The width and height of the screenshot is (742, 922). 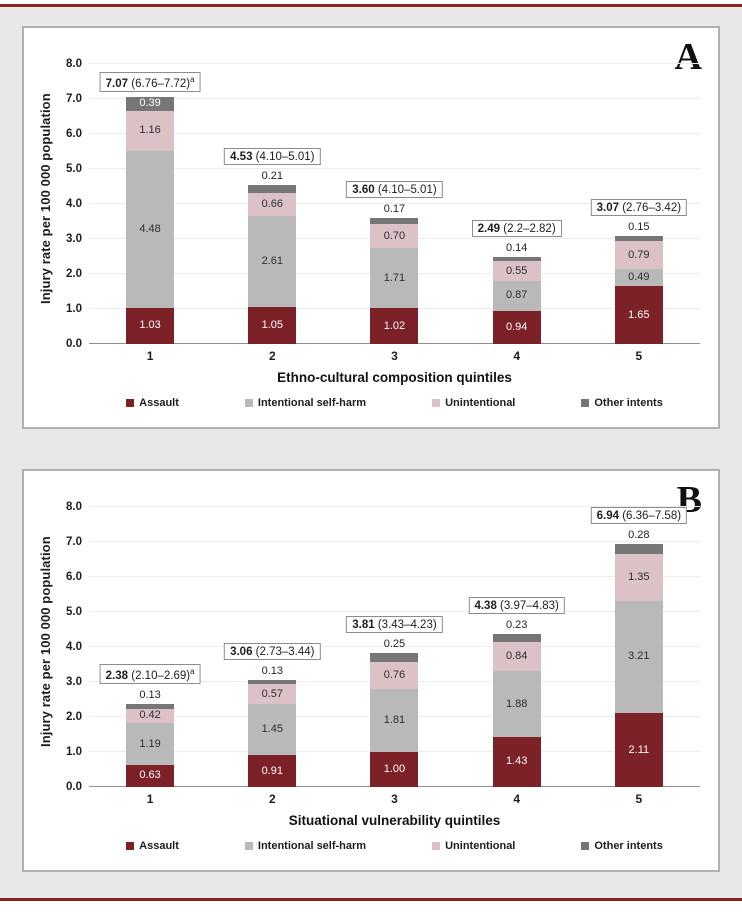 I want to click on bar-stack: 0.94 0.87 0.55, so click(x=516, y=300).